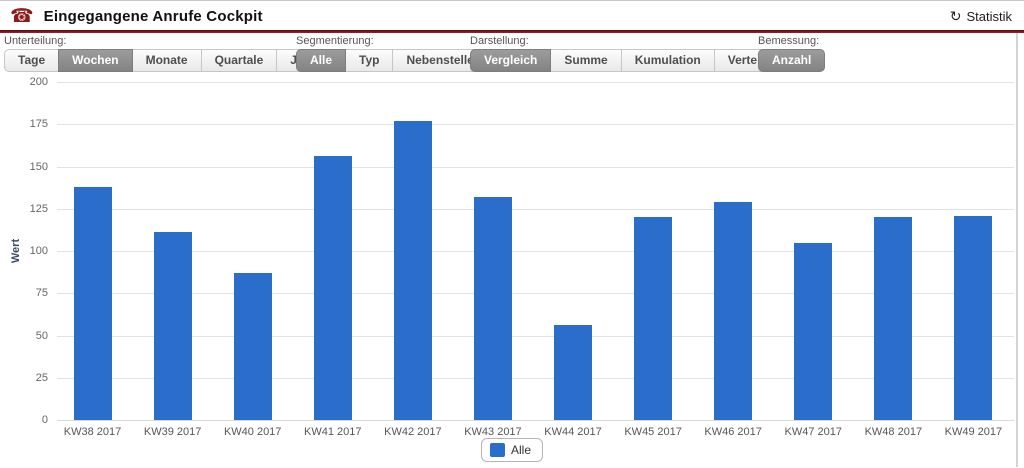  Describe the element at coordinates (653, 432) in the screenshot. I see `x-tick-label: KW45 2017` at that location.